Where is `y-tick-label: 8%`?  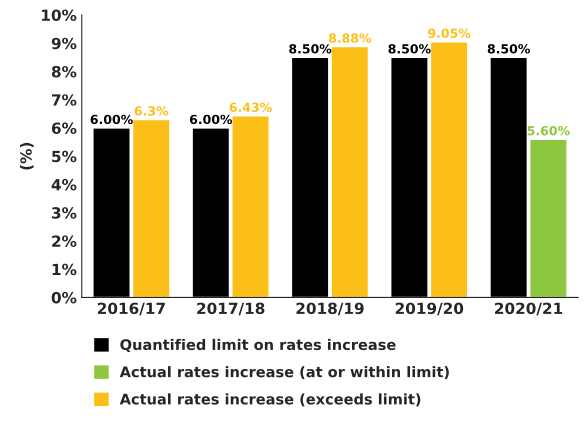
y-tick-label: 8% is located at coordinates (64, 72).